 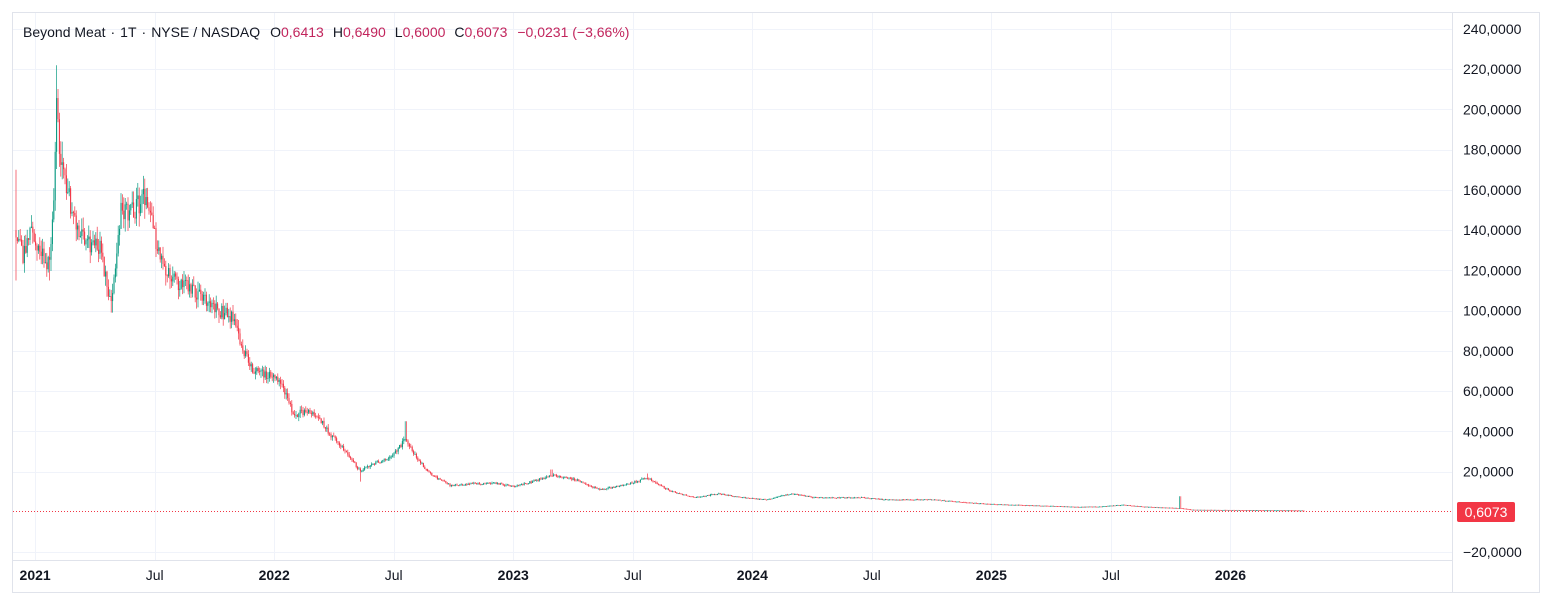 I want to click on time-axis: 2021 Jul 2022 Jul 2023 Jul 2024 Jul 2025 Jul 2026, so click(x=633, y=575).